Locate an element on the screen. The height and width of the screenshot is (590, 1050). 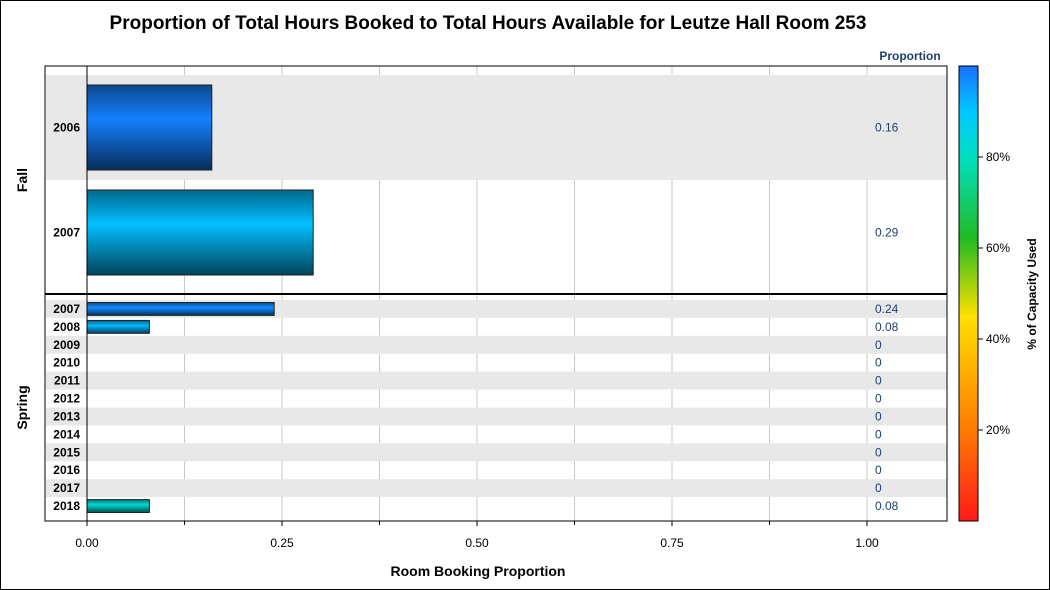
category-label: 2017 is located at coordinates (66, 488).